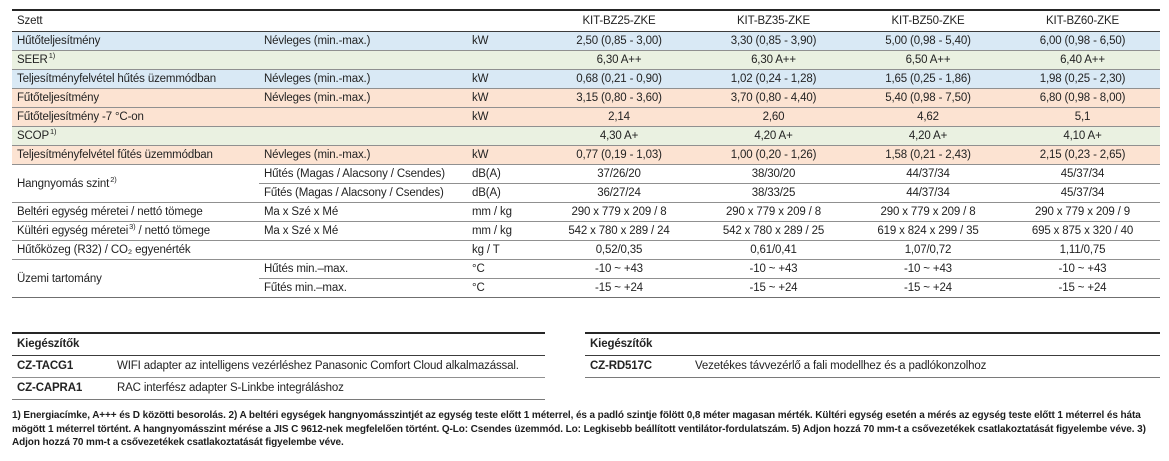 This screenshot has width=1169, height=461. Describe the element at coordinates (113, 179) in the screenshot. I see `footnote-ref: 2)` at that location.